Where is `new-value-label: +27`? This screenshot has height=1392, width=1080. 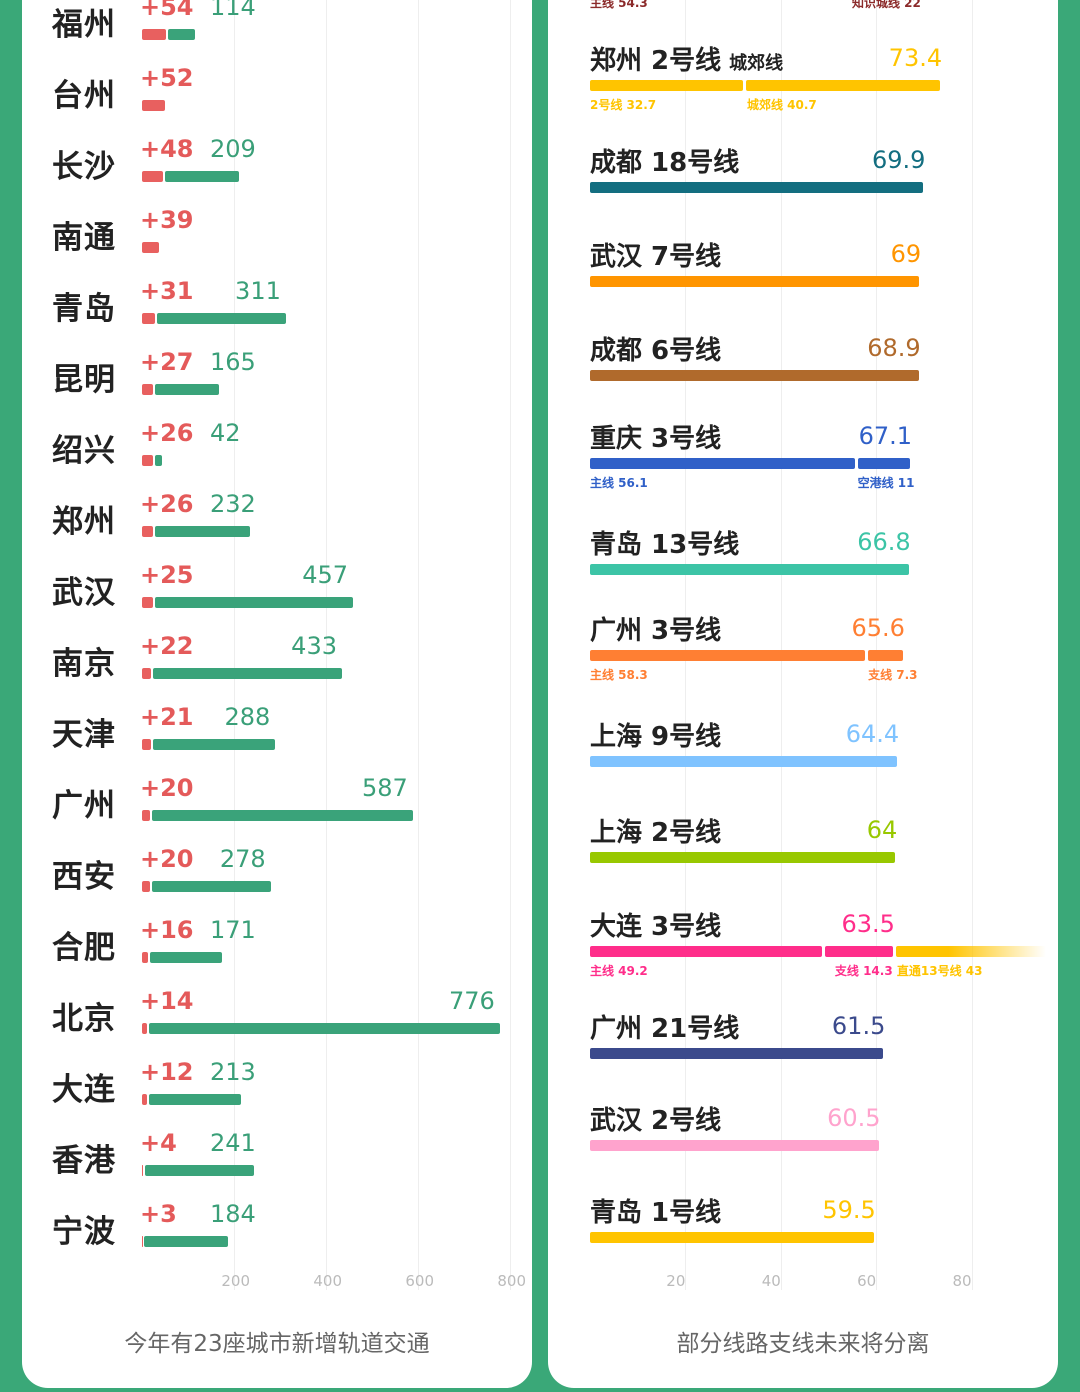 new-value-label: +27 is located at coordinates (167, 362).